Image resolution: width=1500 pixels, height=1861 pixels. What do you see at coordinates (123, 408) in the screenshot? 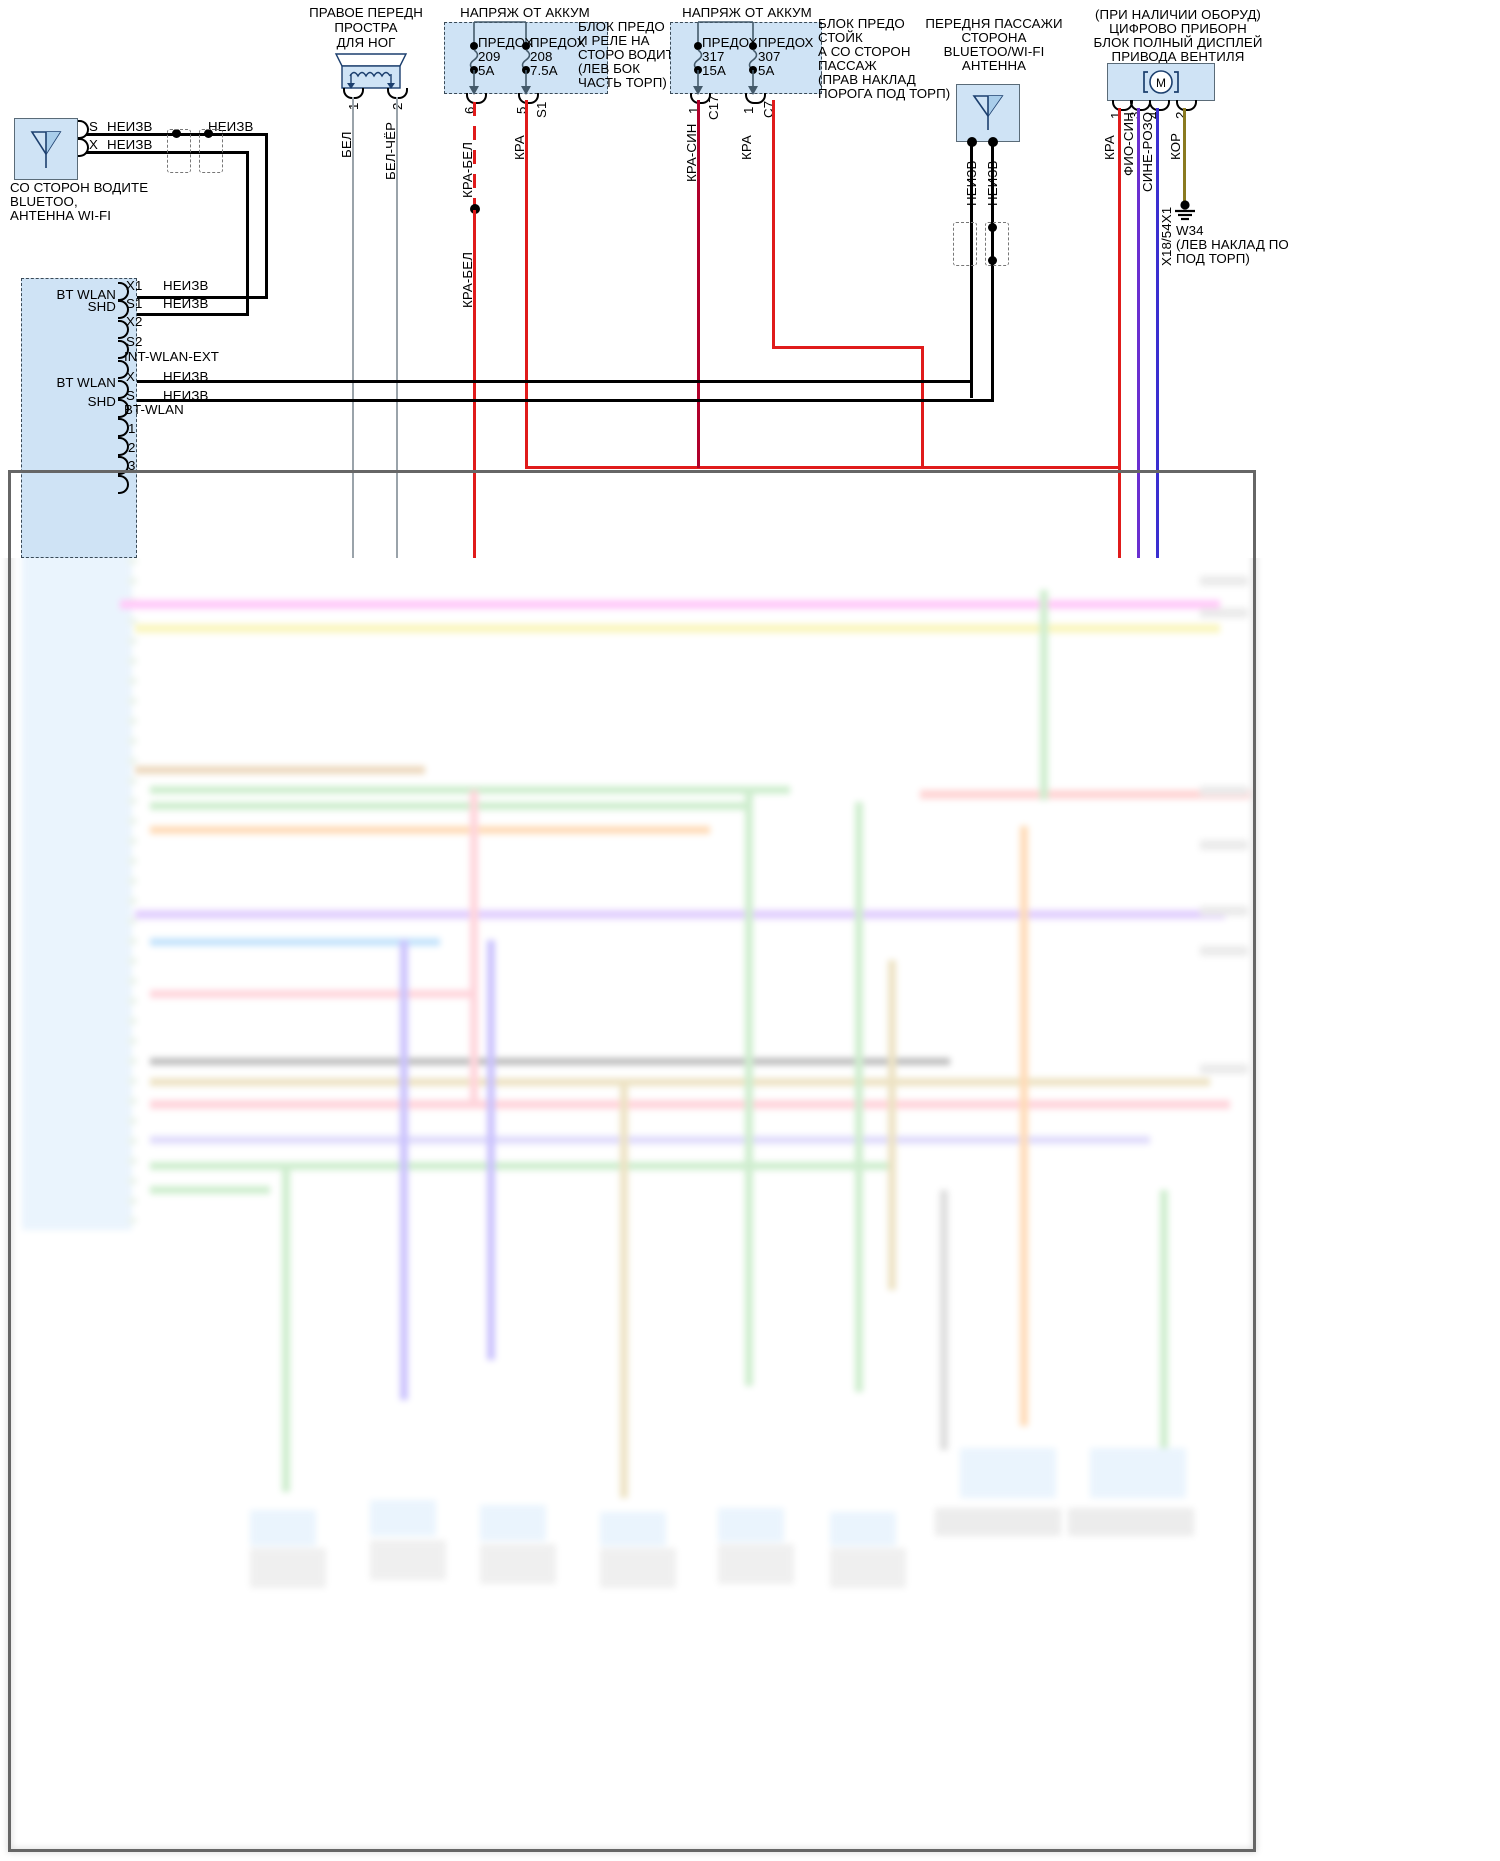
I see `bt-wlan-tick-s` at bounding box center [123, 408].